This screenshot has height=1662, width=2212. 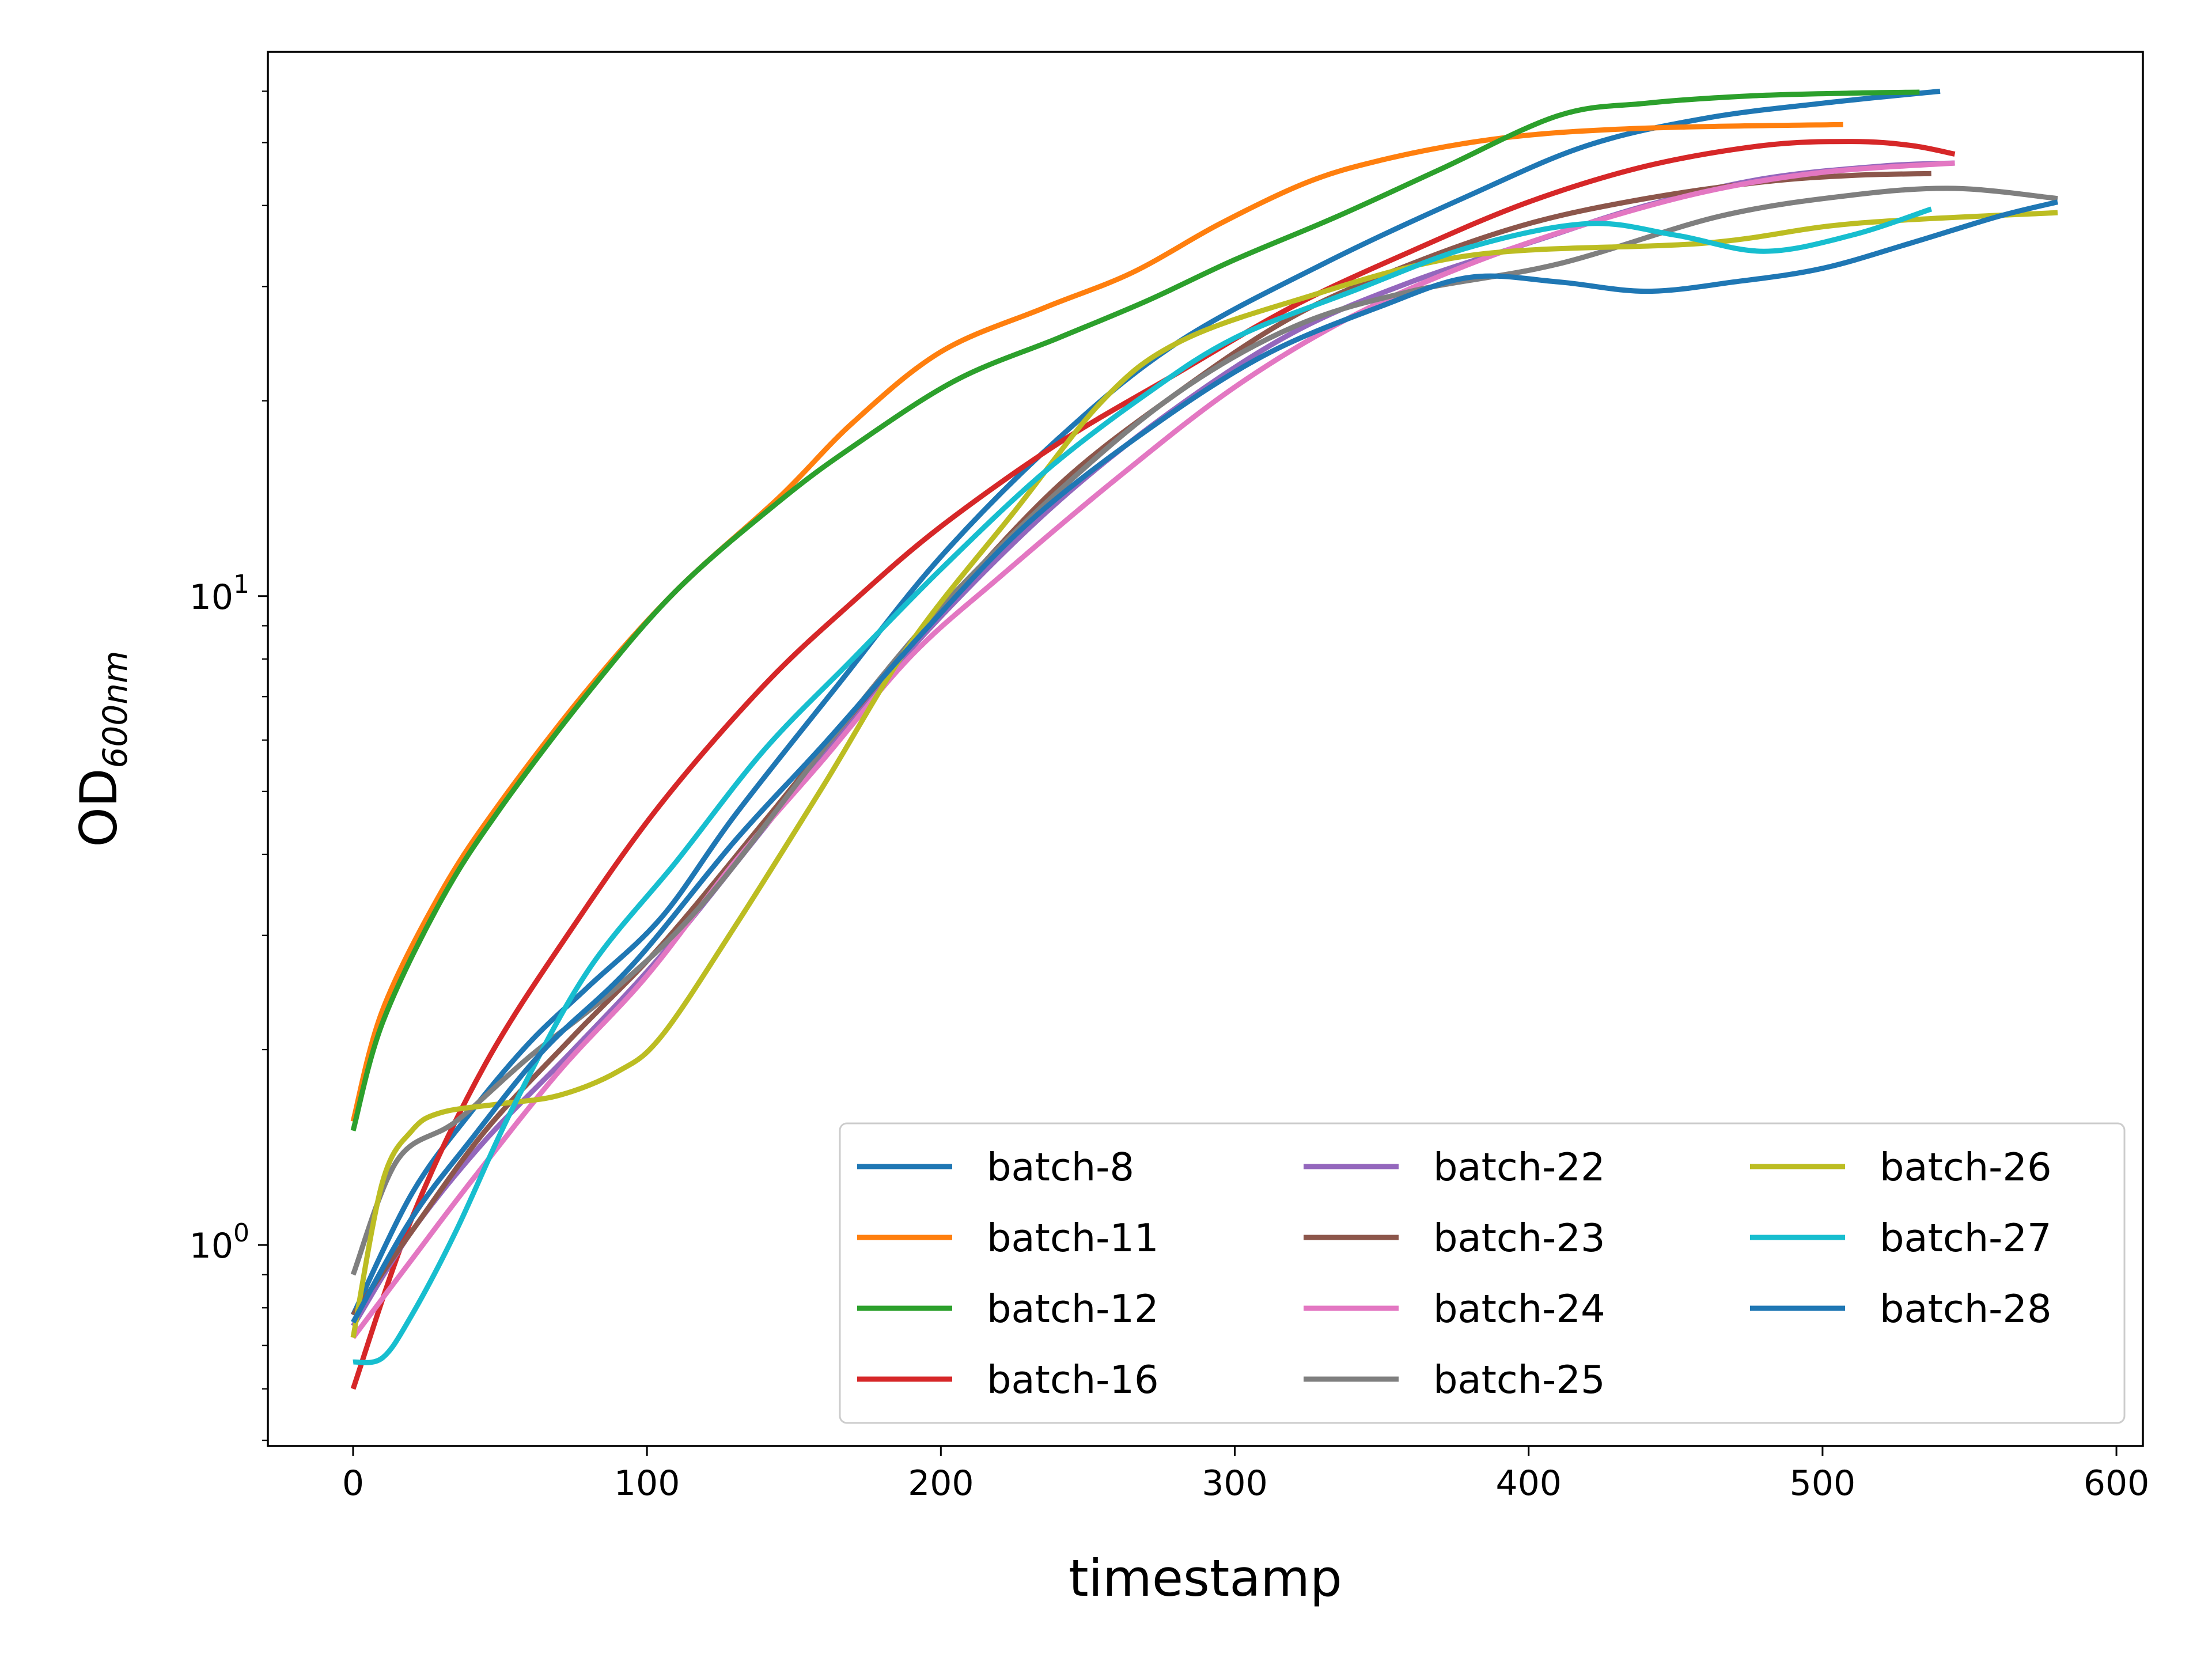 I want to click on x-axis-label: timestamp, so click(x=1205, y=1578).